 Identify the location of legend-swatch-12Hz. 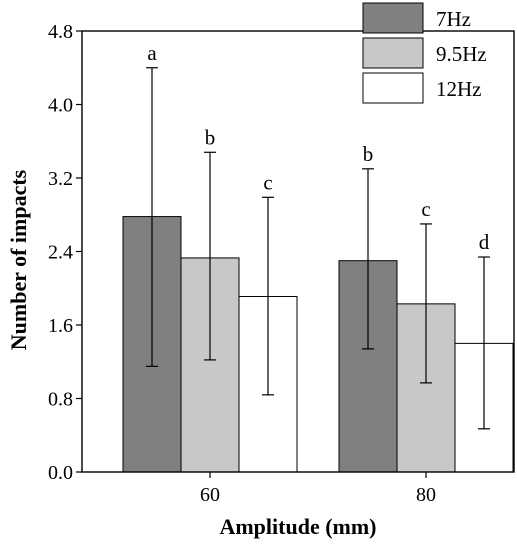
(393, 88).